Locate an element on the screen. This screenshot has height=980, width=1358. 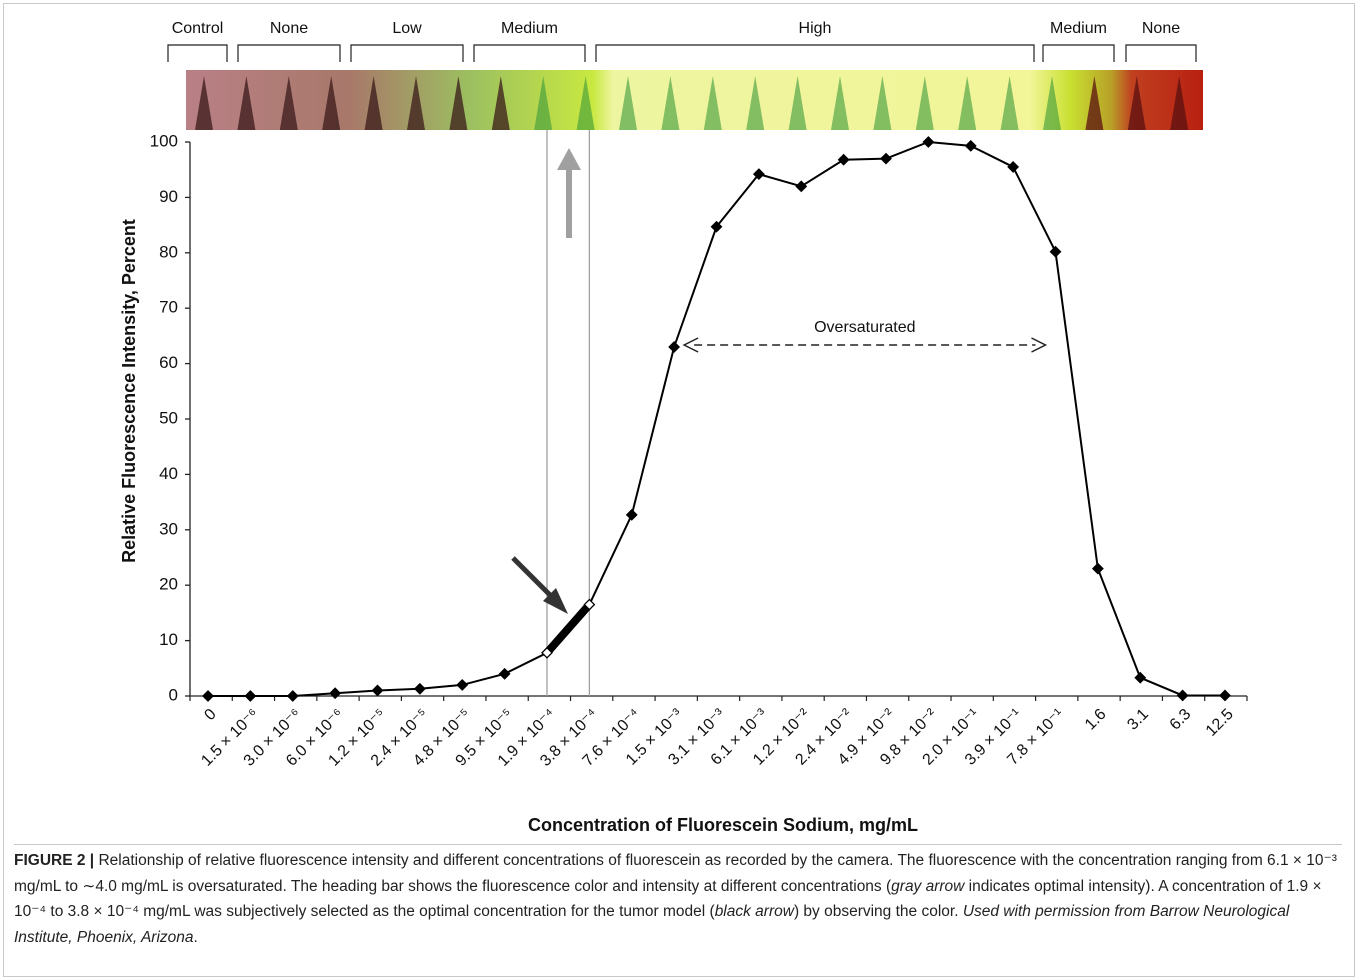
y-tick-label: 100 is located at coordinates (164, 140).